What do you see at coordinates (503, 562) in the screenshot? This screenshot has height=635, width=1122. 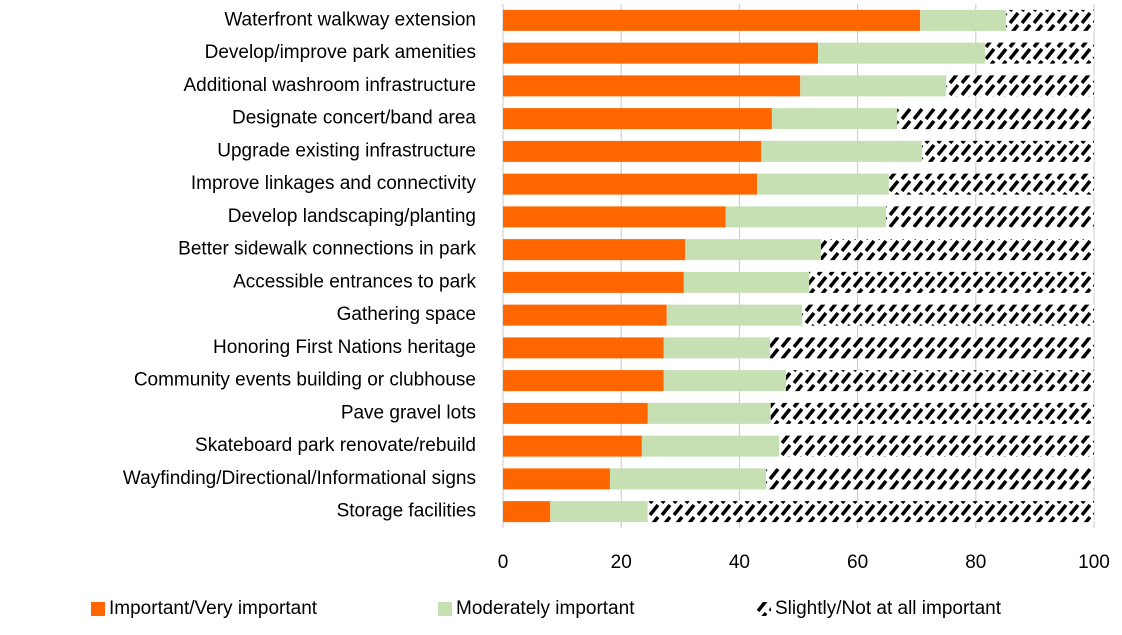 I see `x-tick-label: 0` at bounding box center [503, 562].